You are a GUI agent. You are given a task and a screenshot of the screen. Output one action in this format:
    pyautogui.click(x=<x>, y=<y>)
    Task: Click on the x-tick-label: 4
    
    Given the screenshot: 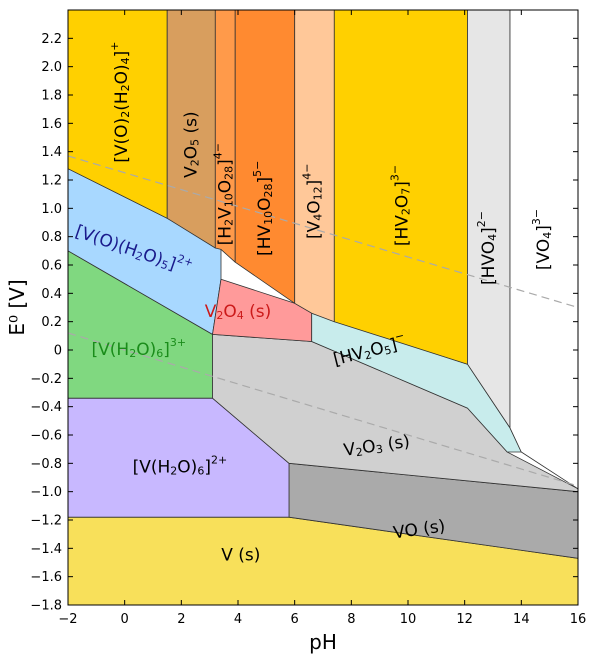 What is the action you would take?
    pyautogui.click(x=238, y=619)
    